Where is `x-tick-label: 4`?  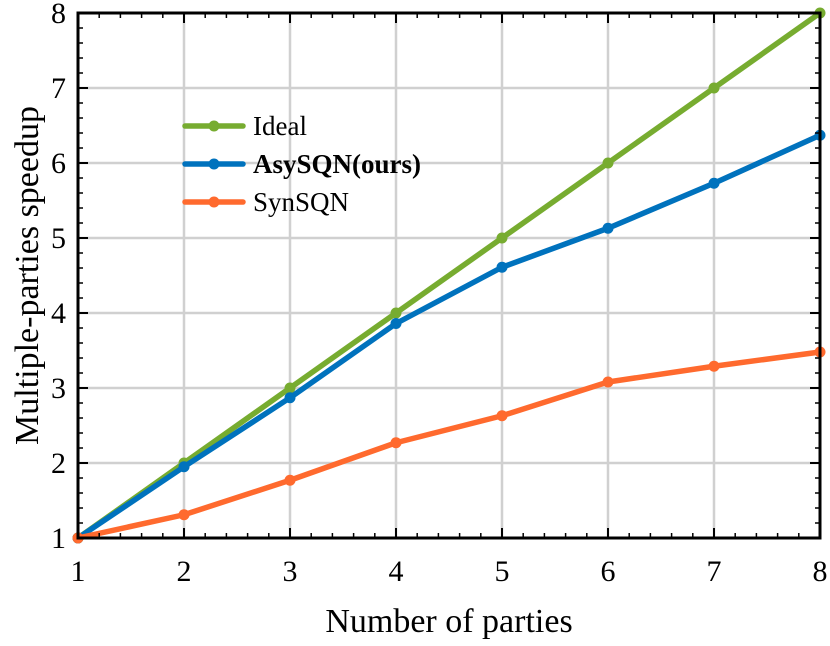 x-tick-label: 4 is located at coordinates (396, 571).